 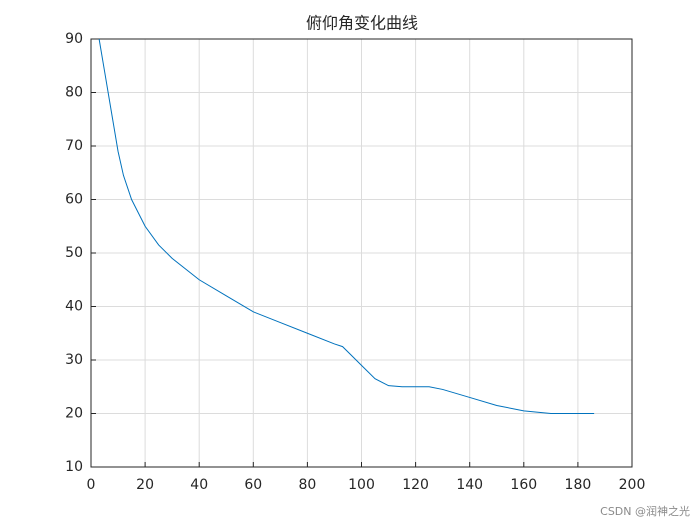 I want to click on chart-title: 俯仰角变化曲线, so click(x=362, y=23).